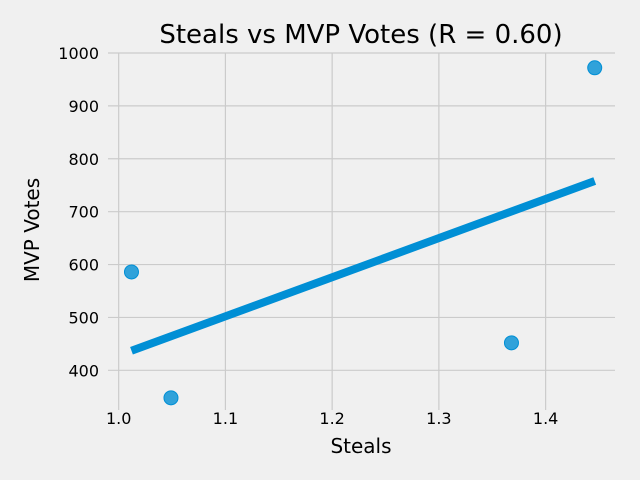  I want to click on x-tick-label: 1.2, so click(331, 418).